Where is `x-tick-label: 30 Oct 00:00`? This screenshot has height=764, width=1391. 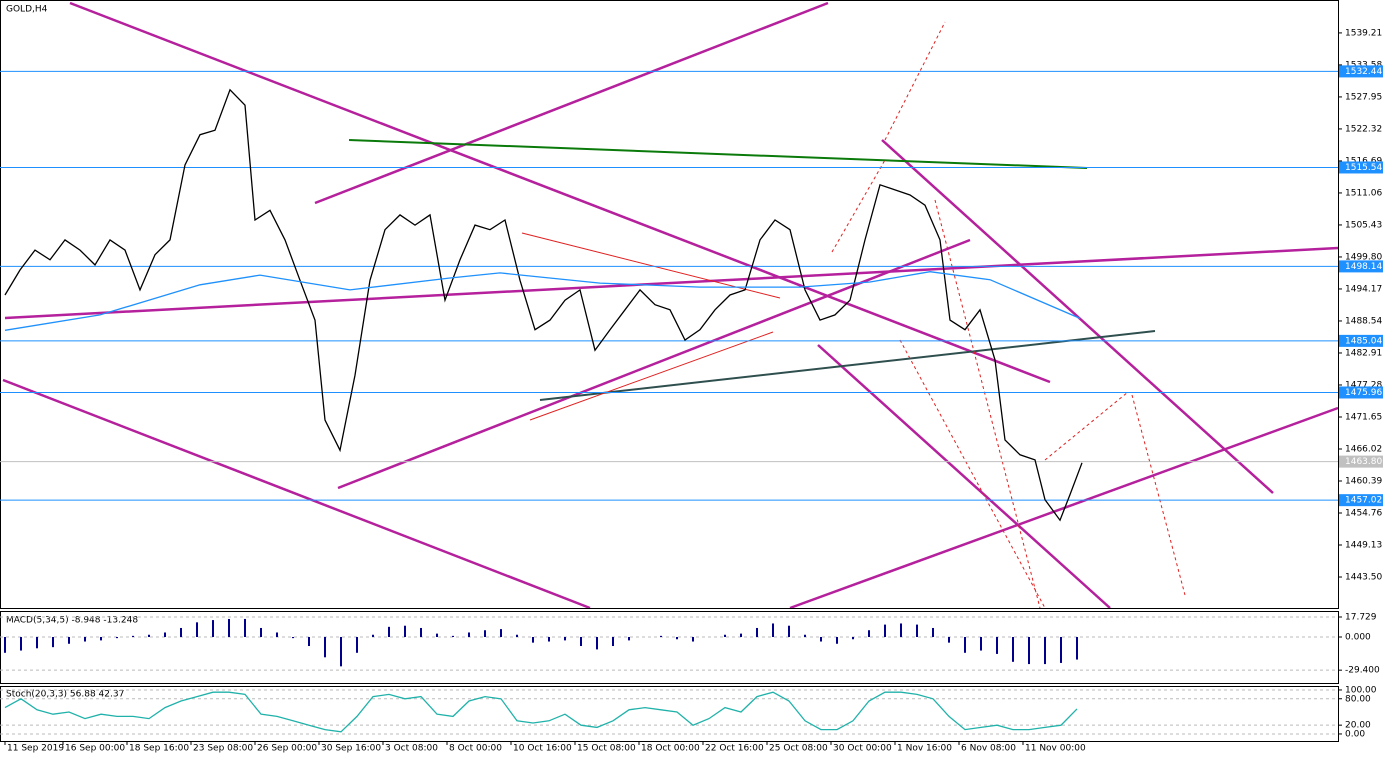 x-tick-label: 30 Oct 00:00 is located at coordinates (862, 749).